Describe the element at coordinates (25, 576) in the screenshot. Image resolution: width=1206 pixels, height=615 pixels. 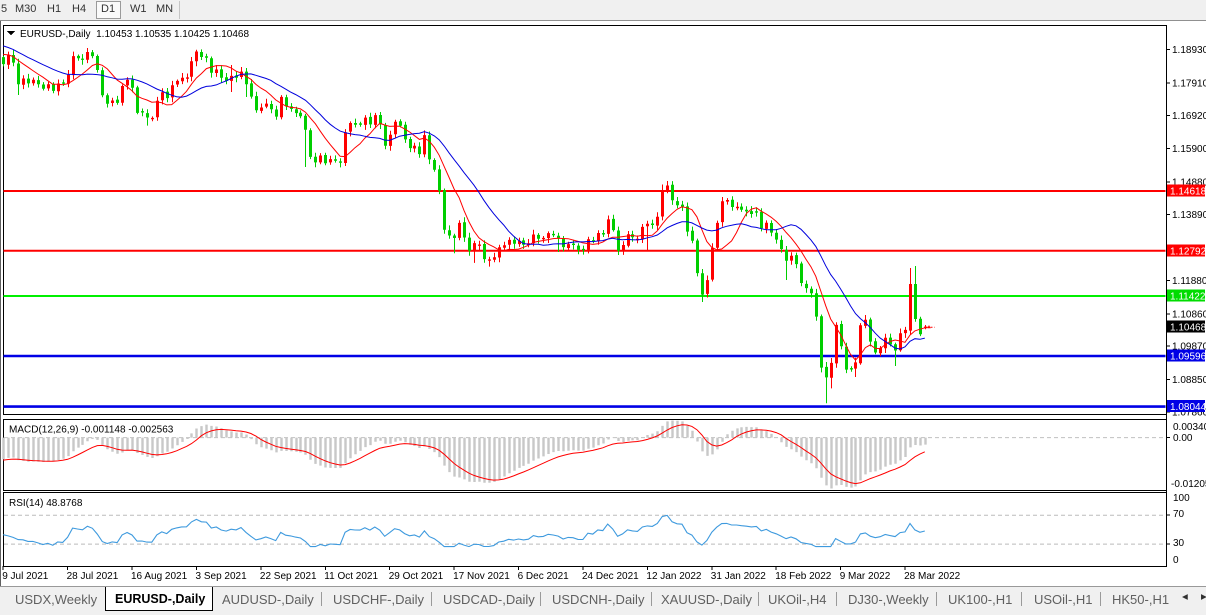
I see `svg-text: 9 Jul 2021` at that location.